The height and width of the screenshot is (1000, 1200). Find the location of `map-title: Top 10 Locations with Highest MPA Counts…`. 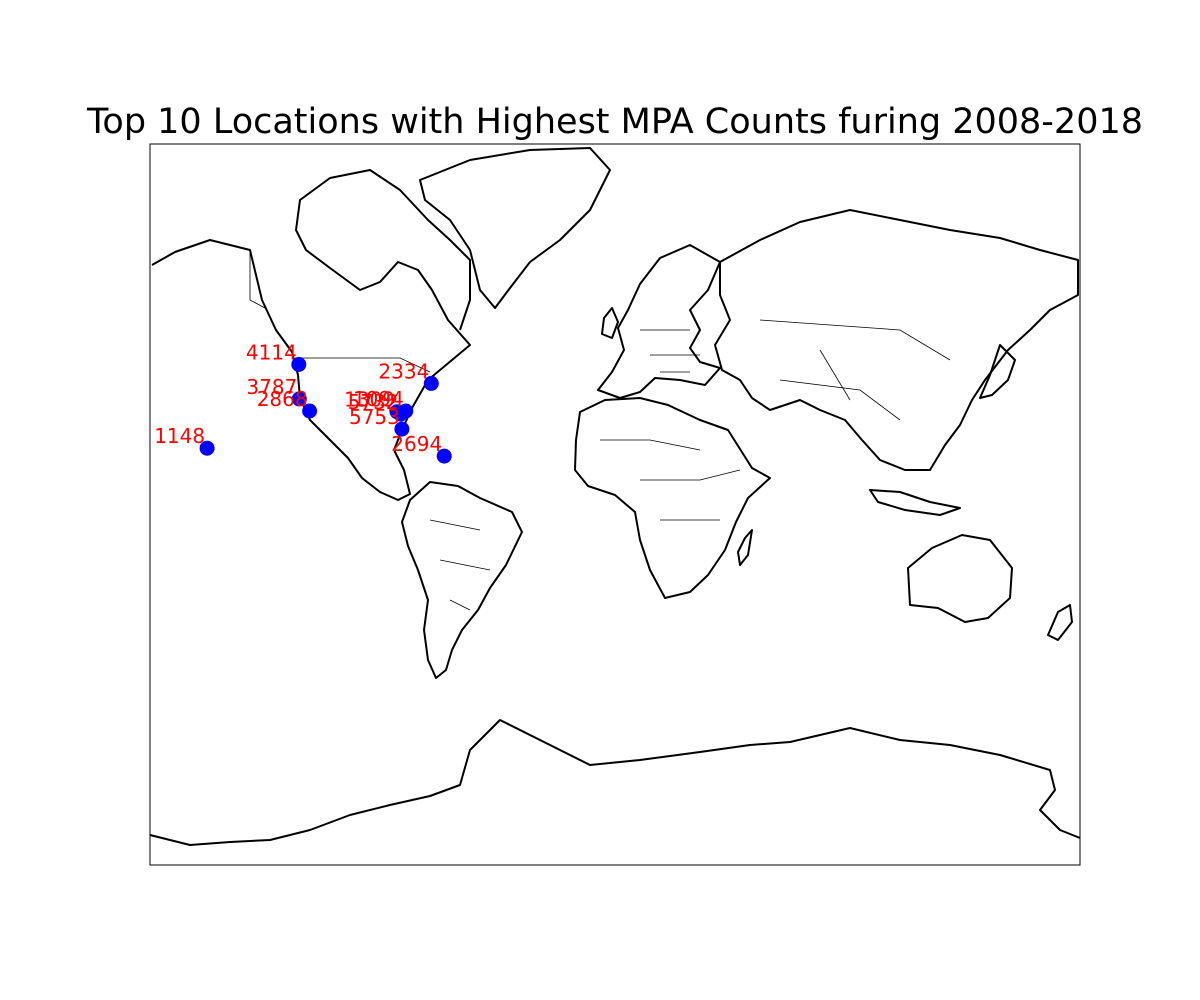

map-title: Top 10 Locations with Highest MPA Counts… is located at coordinates (615, 122).